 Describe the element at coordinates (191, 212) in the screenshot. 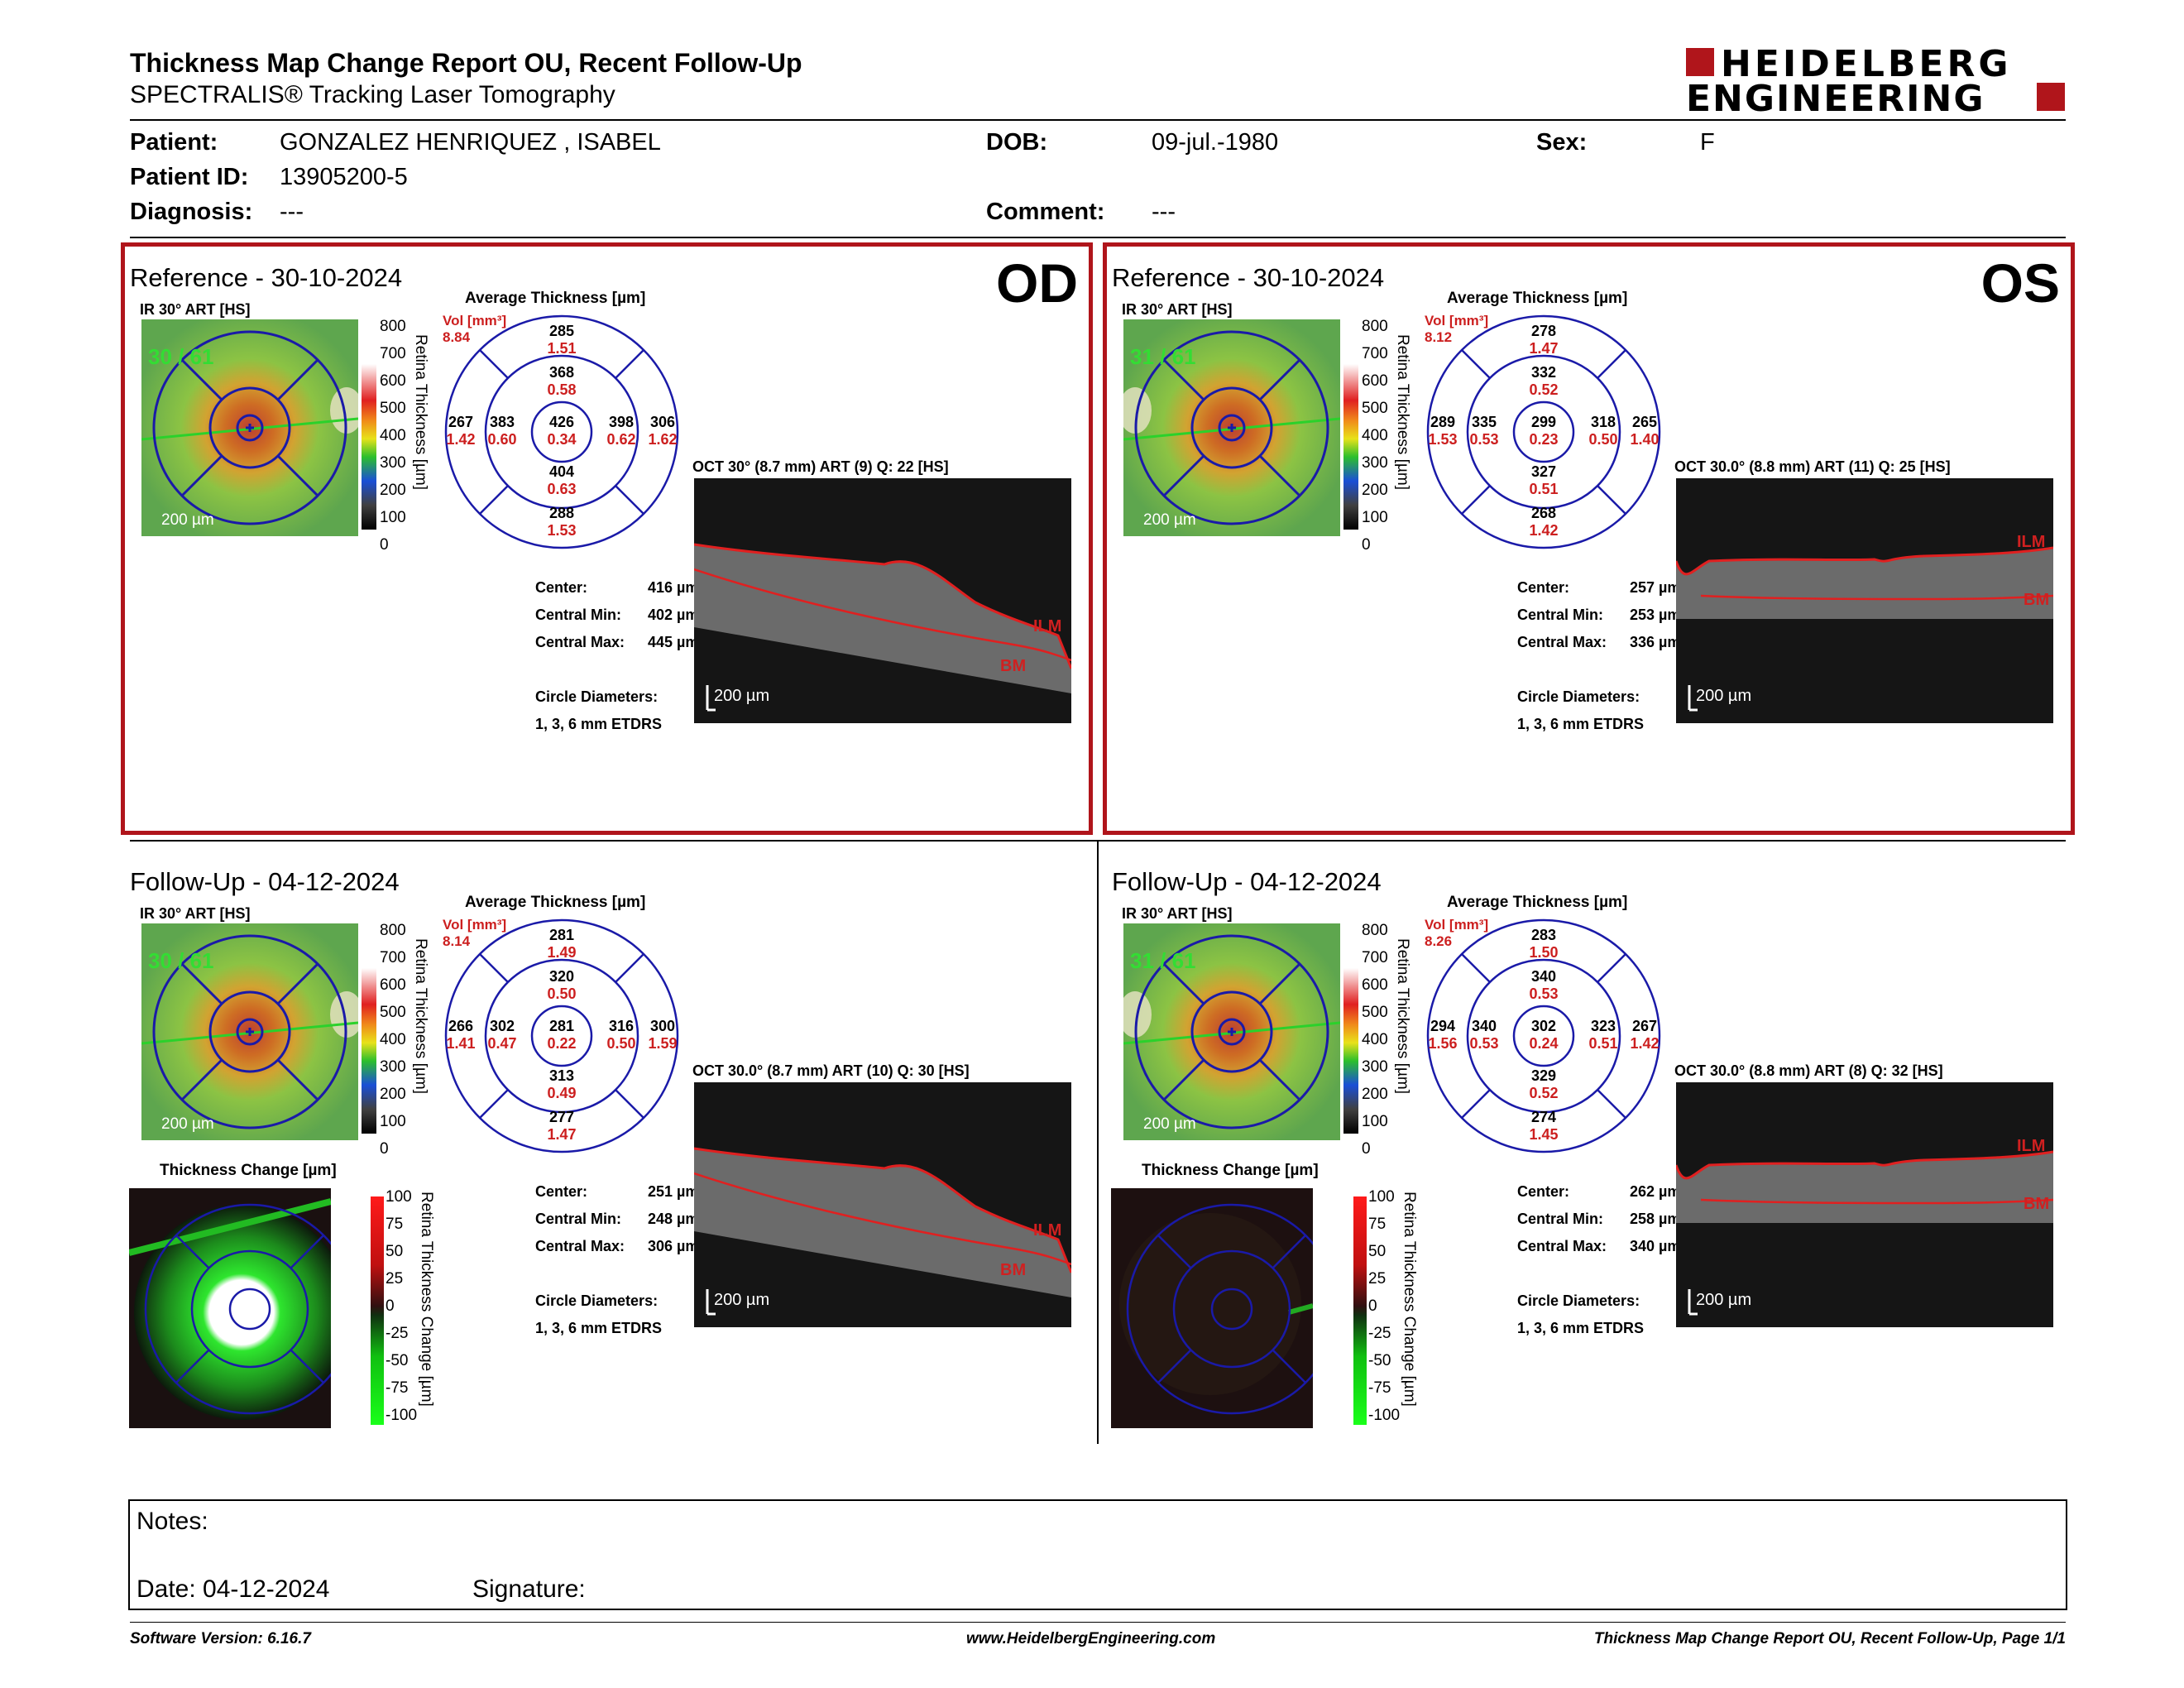

I see `diagnosis-label: Diagnosis:` at that location.